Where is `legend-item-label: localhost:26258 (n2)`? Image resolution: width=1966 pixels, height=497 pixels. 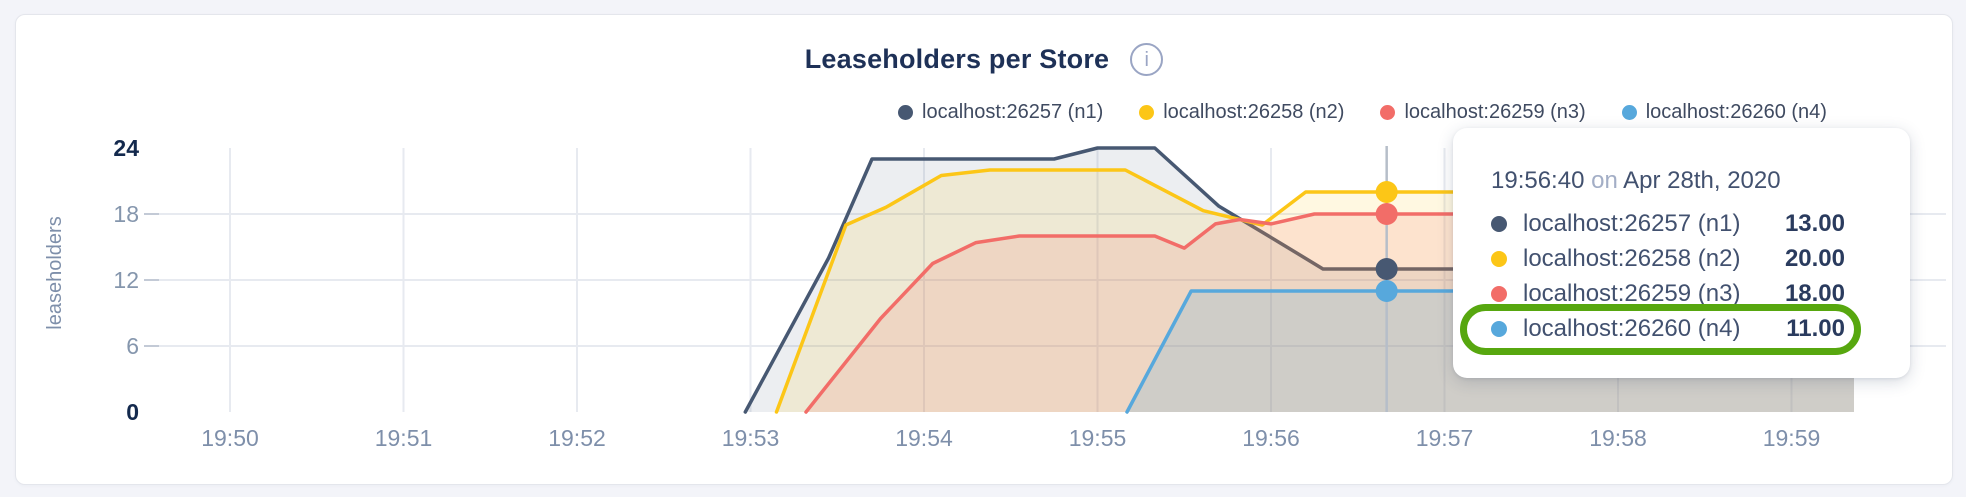
legend-item-label: localhost:26258 (n2) is located at coordinates (1254, 112).